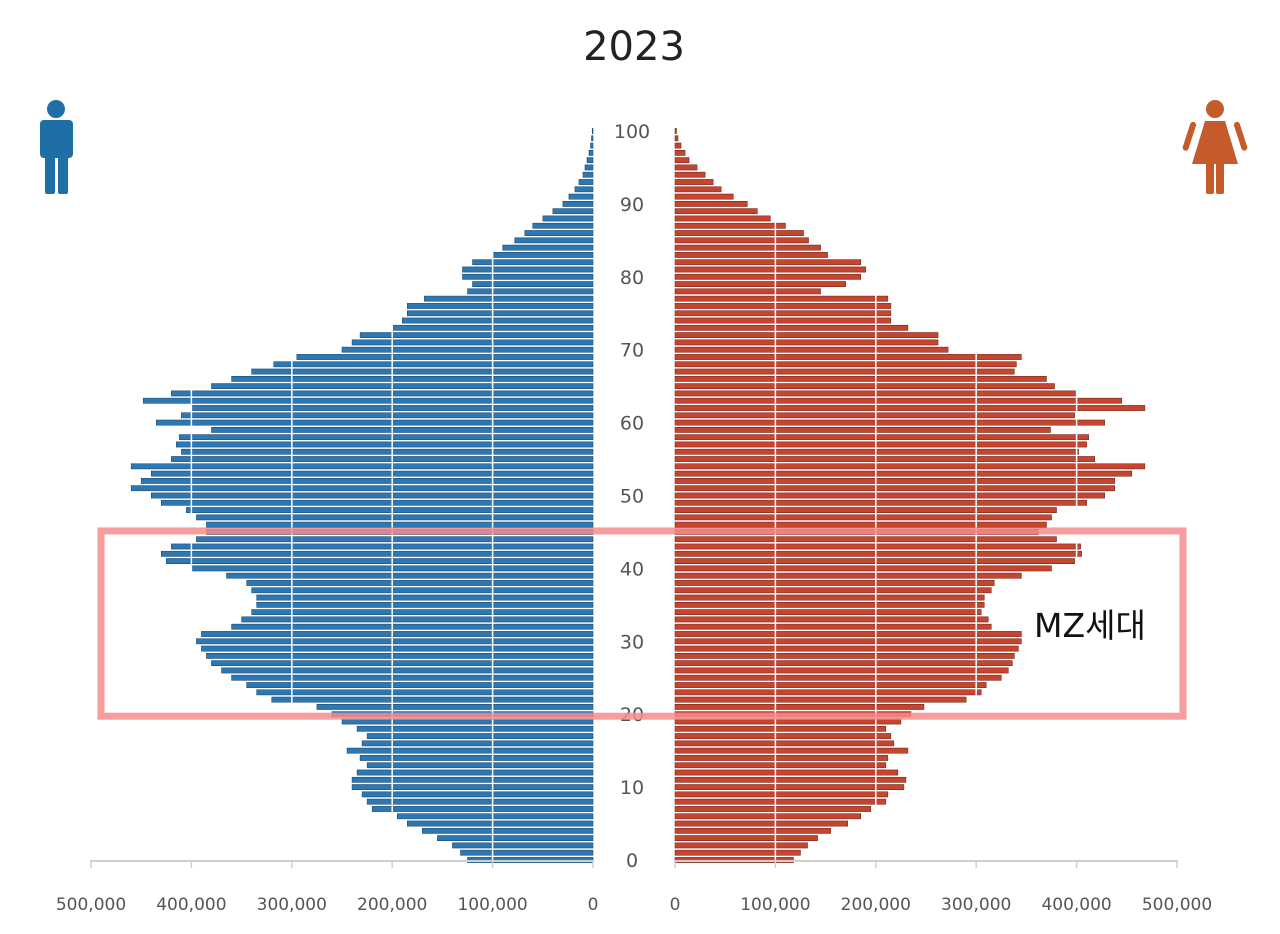  I want to click on age-tick-label: 40, so click(632, 569).